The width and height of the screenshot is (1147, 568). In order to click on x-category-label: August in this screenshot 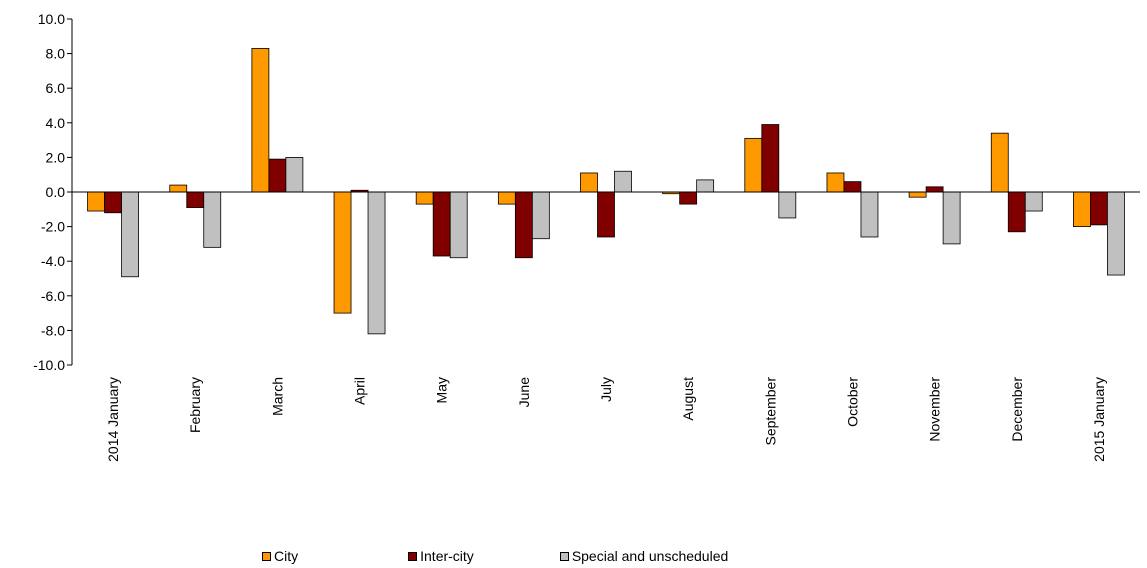, I will do `click(688, 399)`.